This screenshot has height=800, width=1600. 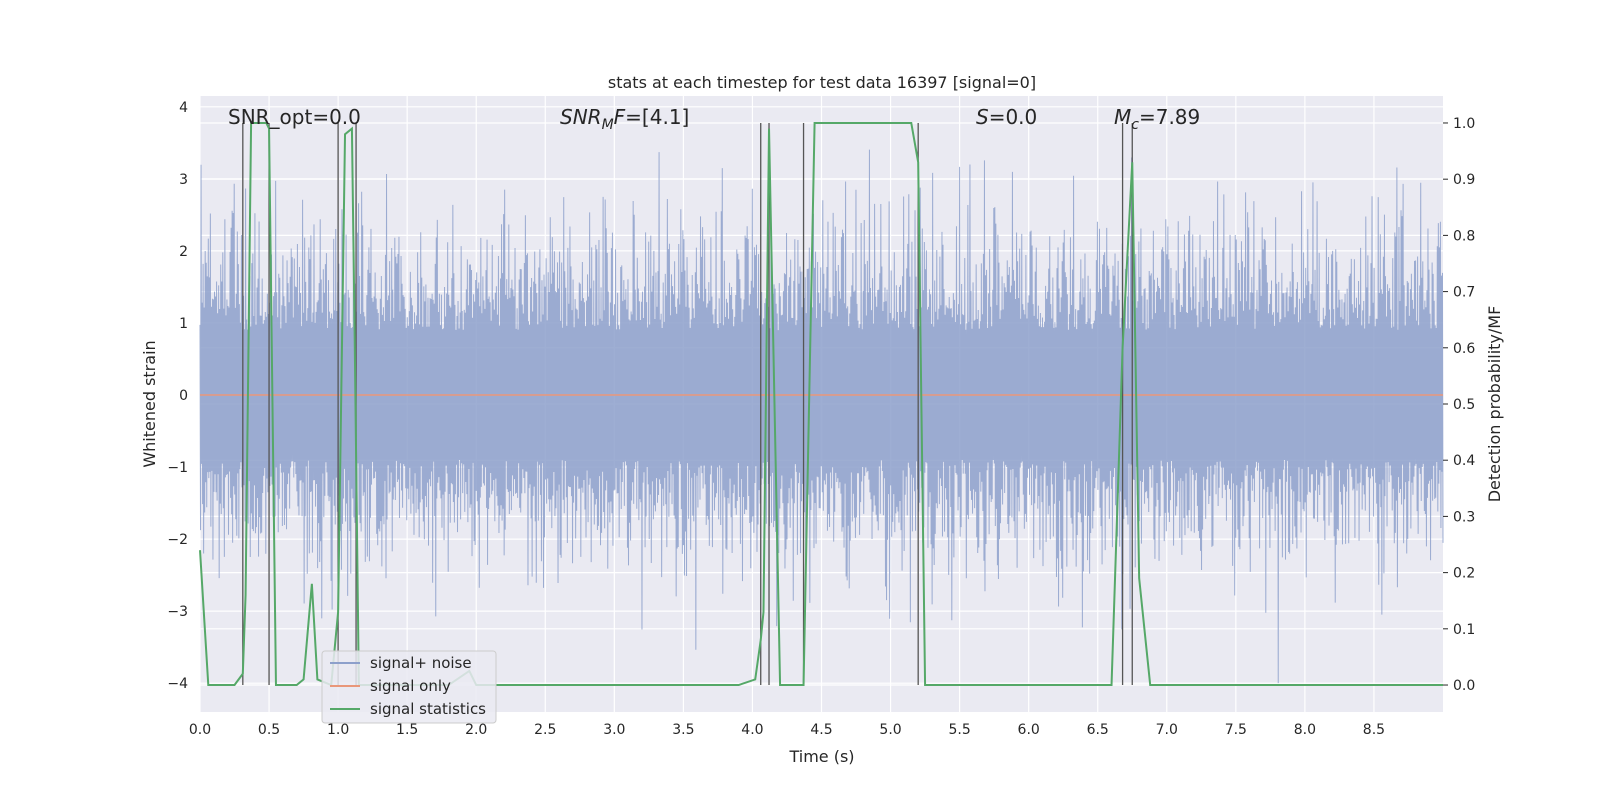 What do you see at coordinates (1135, 125) in the screenshot?
I see `annotation-mc-sub: c` at bounding box center [1135, 125].